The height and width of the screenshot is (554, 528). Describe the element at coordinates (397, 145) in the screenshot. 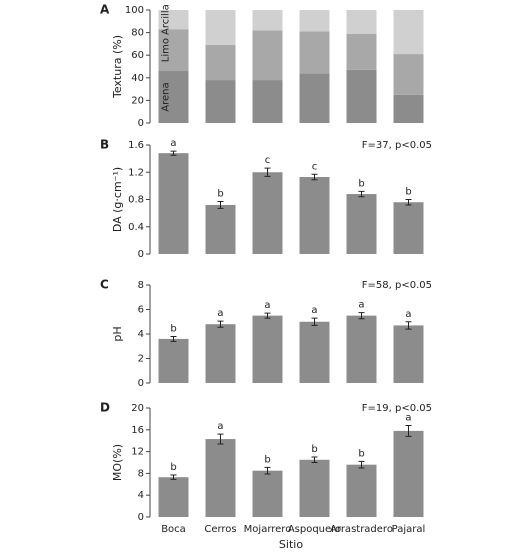

I see `annotation: F=37, p<0.05` at that location.